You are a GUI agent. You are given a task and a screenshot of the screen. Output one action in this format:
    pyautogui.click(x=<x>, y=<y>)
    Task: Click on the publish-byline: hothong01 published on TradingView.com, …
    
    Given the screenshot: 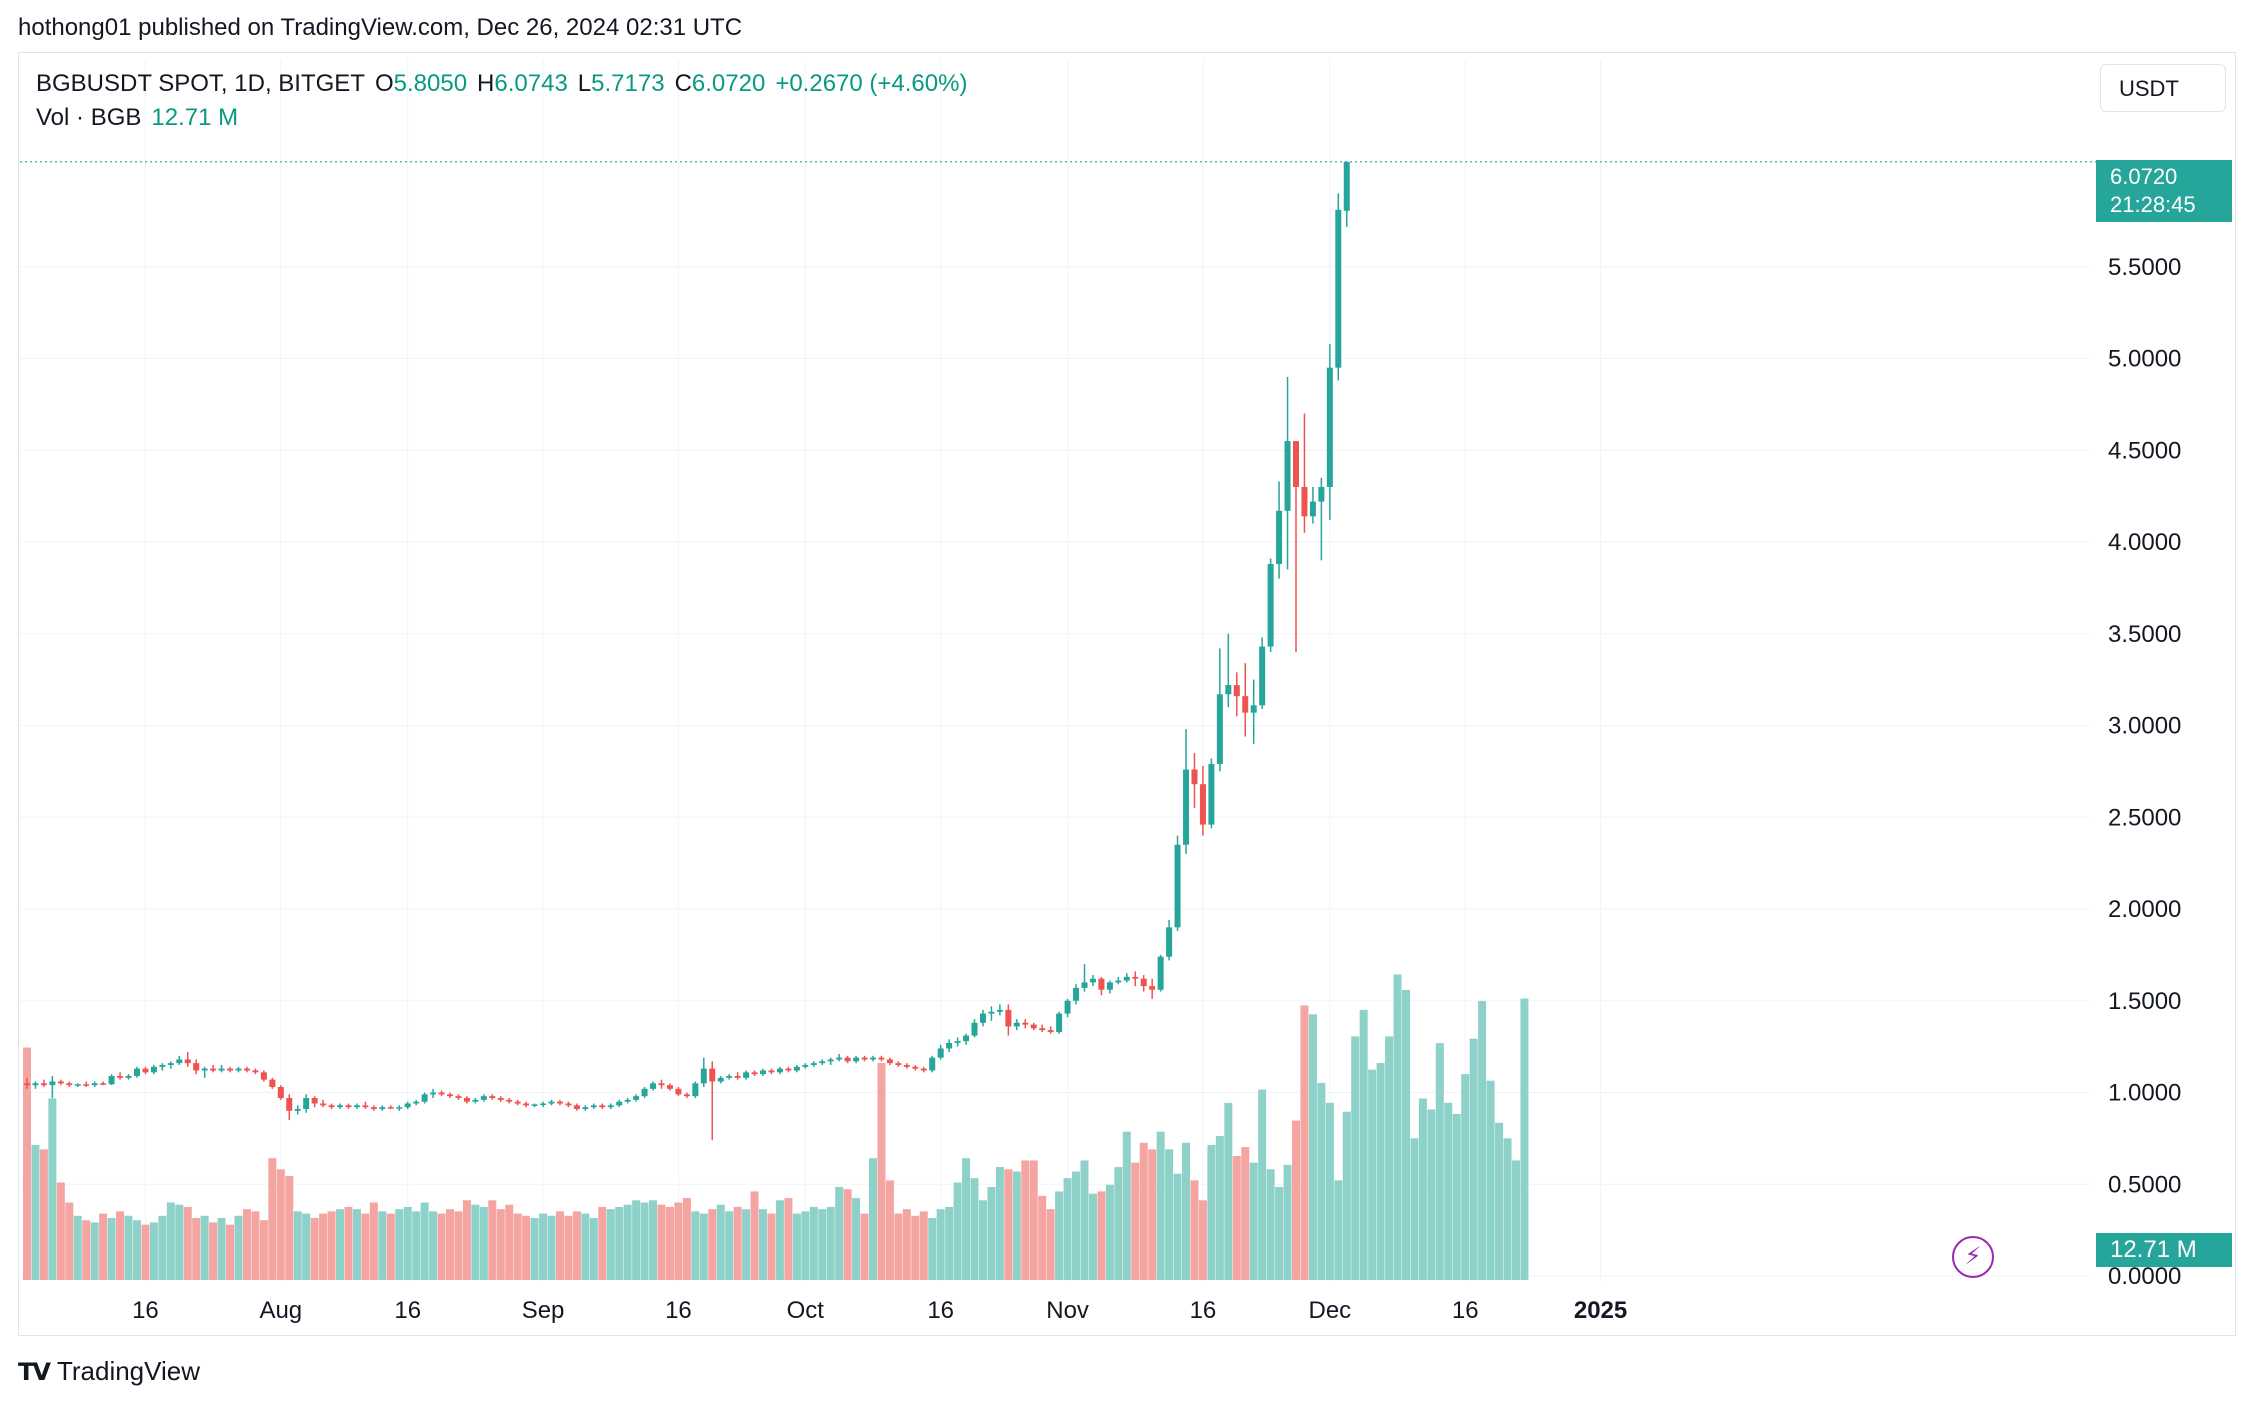 What is the action you would take?
    pyautogui.click(x=380, y=27)
    